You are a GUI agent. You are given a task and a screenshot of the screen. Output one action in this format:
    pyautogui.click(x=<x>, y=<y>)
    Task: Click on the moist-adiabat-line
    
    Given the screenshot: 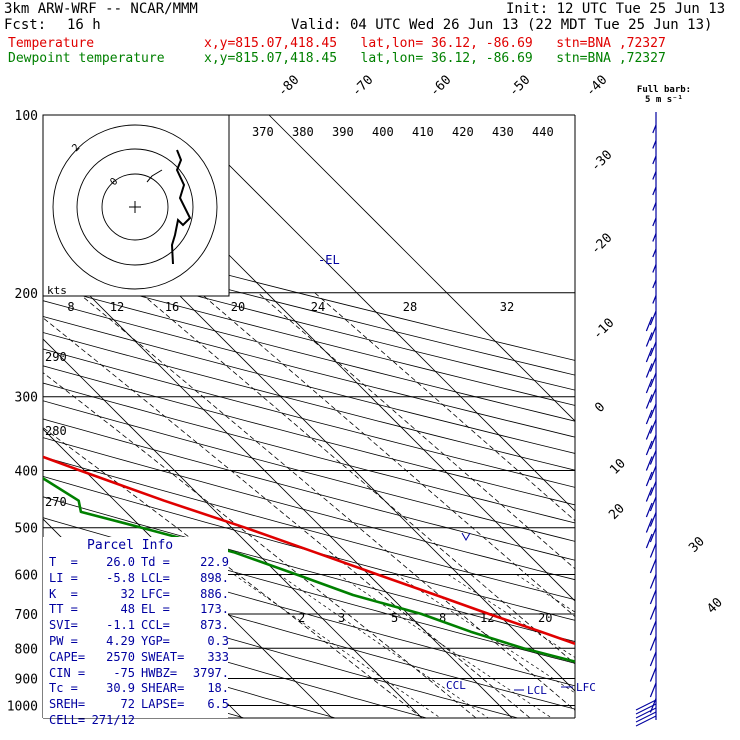 What is the action you would take?
    pyautogui.click(x=444, y=407)
    